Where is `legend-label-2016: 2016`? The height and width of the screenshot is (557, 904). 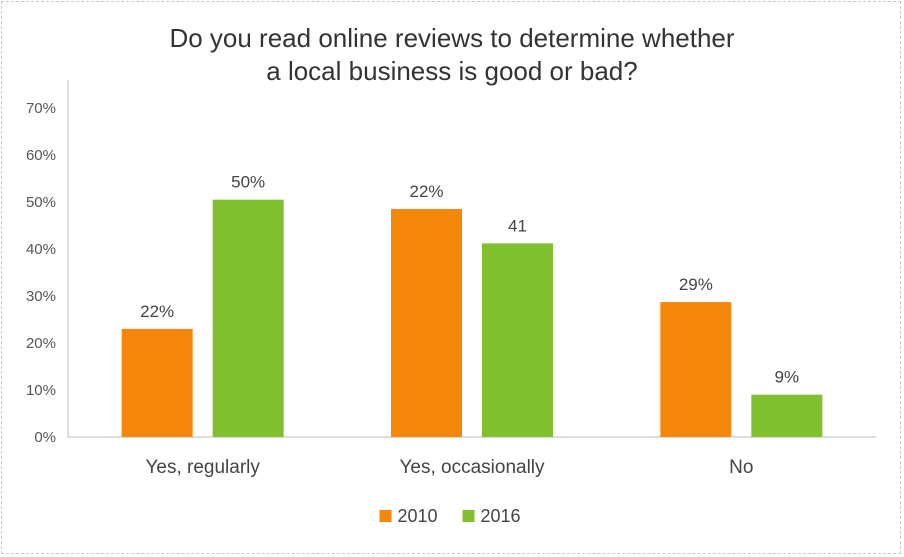 legend-label-2016: 2016 is located at coordinates (501, 516).